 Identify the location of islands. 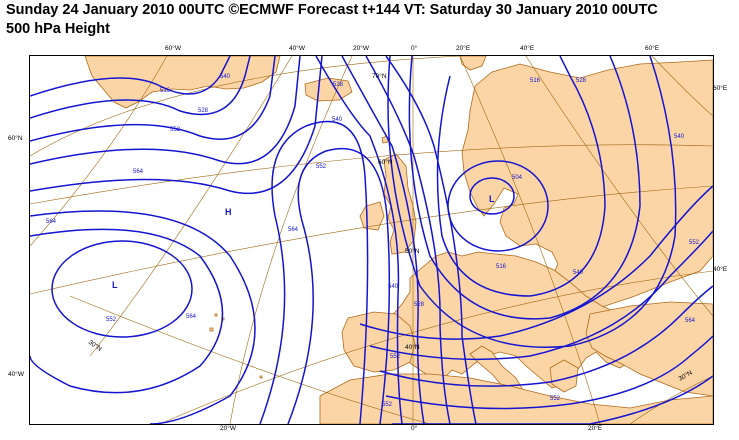
(236, 346).